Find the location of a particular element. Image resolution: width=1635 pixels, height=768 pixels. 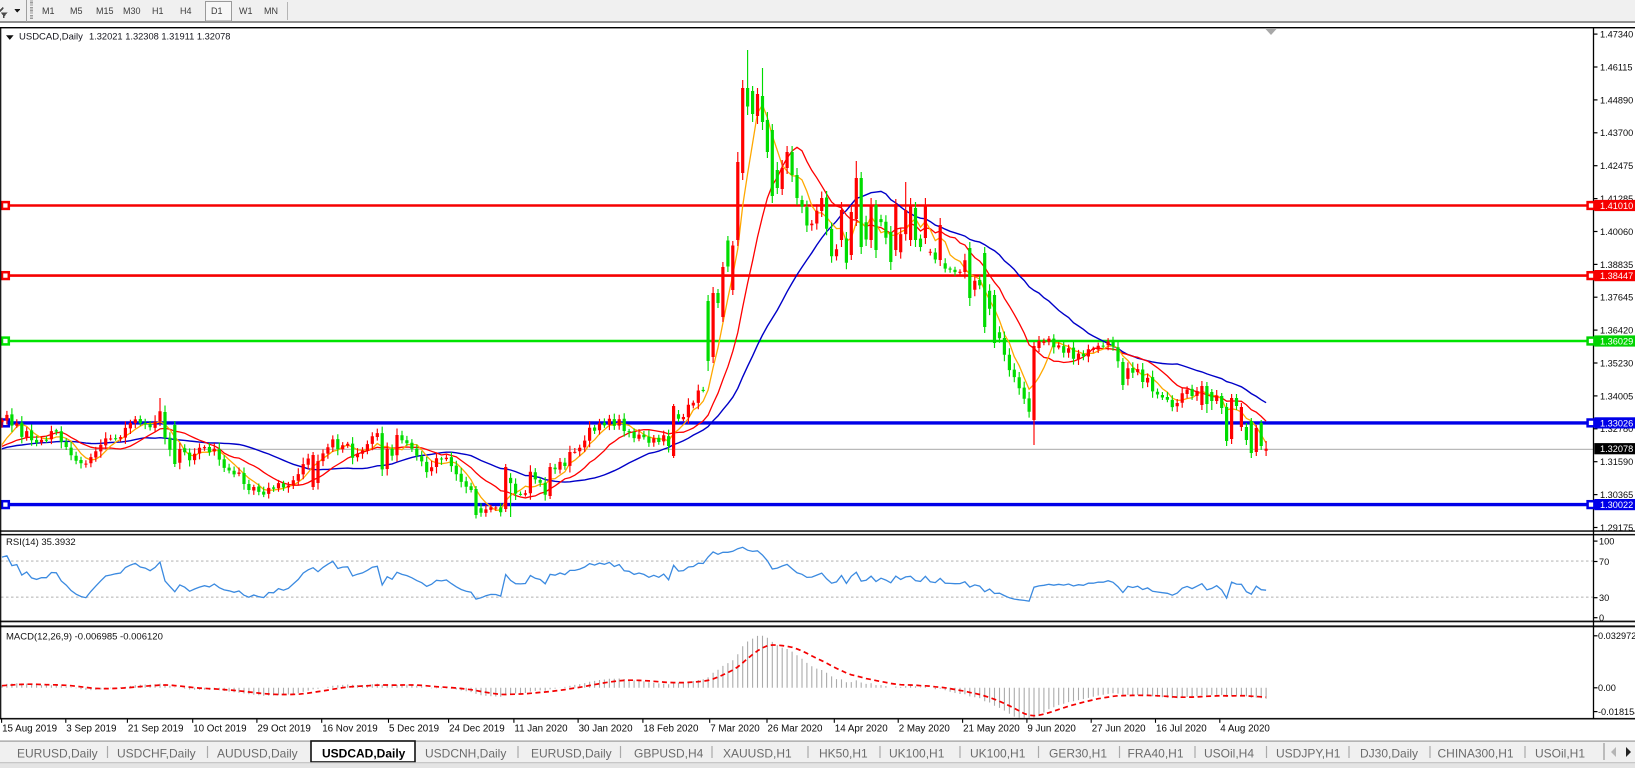

svg-text: 1.44890 is located at coordinates (1616, 100).